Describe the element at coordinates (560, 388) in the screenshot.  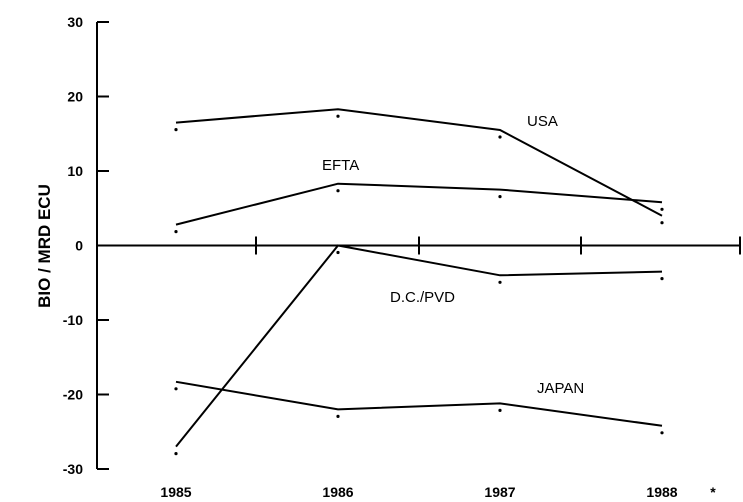
I see `series-label: JAPAN` at that location.